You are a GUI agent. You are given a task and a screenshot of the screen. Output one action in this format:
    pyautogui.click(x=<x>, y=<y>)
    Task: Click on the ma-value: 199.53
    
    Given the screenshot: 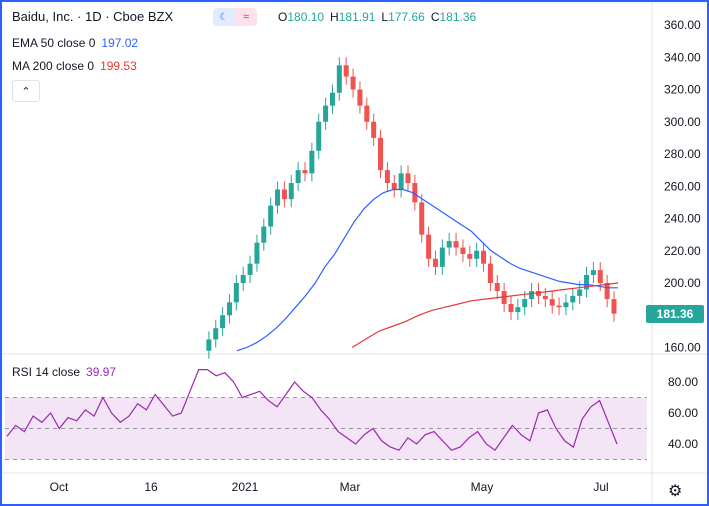 What is the action you would take?
    pyautogui.click(x=118, y=66)
    